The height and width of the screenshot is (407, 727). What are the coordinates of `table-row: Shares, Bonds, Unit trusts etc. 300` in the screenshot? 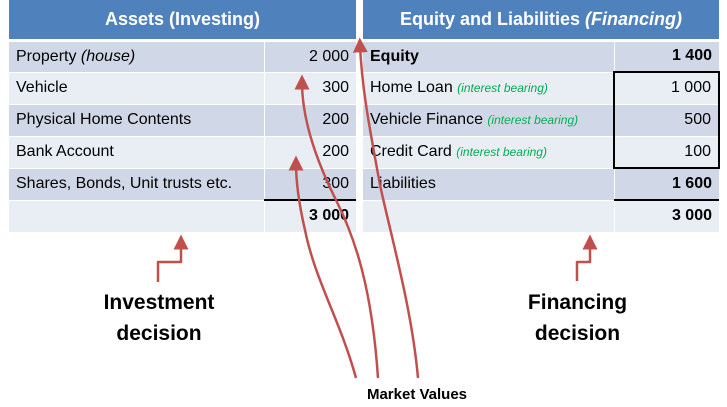 It's located at (183, 184).